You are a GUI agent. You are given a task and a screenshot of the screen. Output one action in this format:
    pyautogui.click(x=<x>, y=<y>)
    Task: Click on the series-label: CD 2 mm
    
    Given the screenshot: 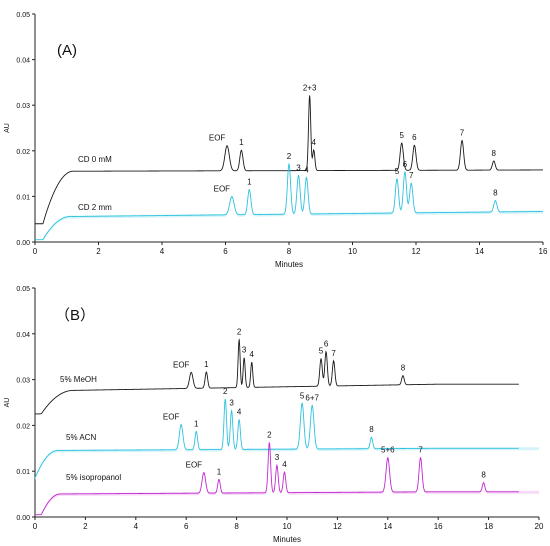 What is the action you would take?
    pyautogui.click(x=95, y=207)
    